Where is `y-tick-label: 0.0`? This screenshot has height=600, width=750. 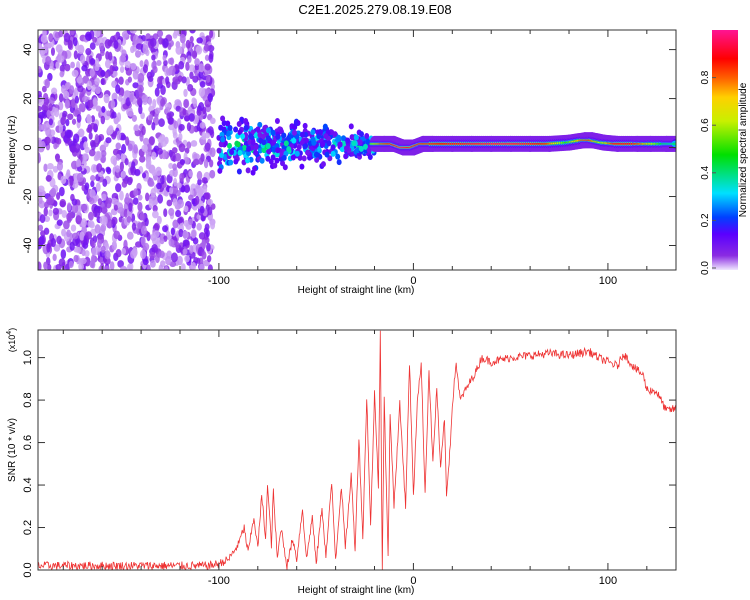
y-tick-label: 0.0 is located at coordinates (28, 569).